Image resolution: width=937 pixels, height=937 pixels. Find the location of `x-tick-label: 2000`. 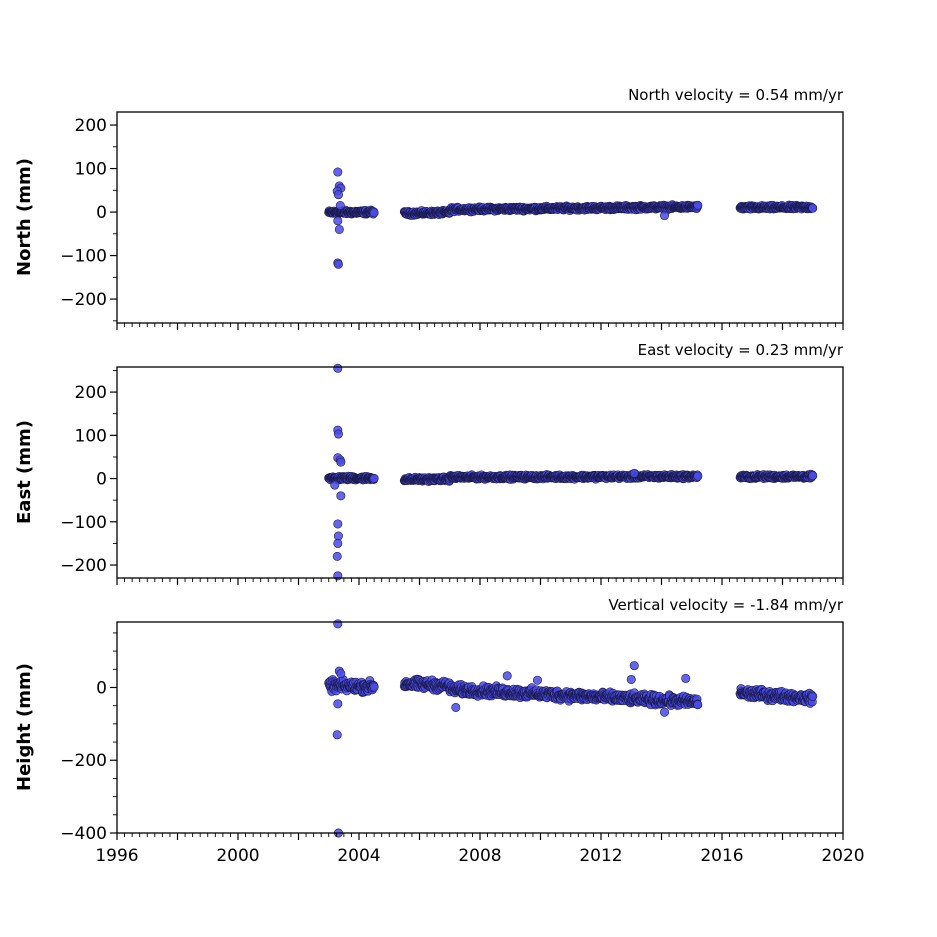

x-tick-label: 2000 is located at coordinates (237, 856).